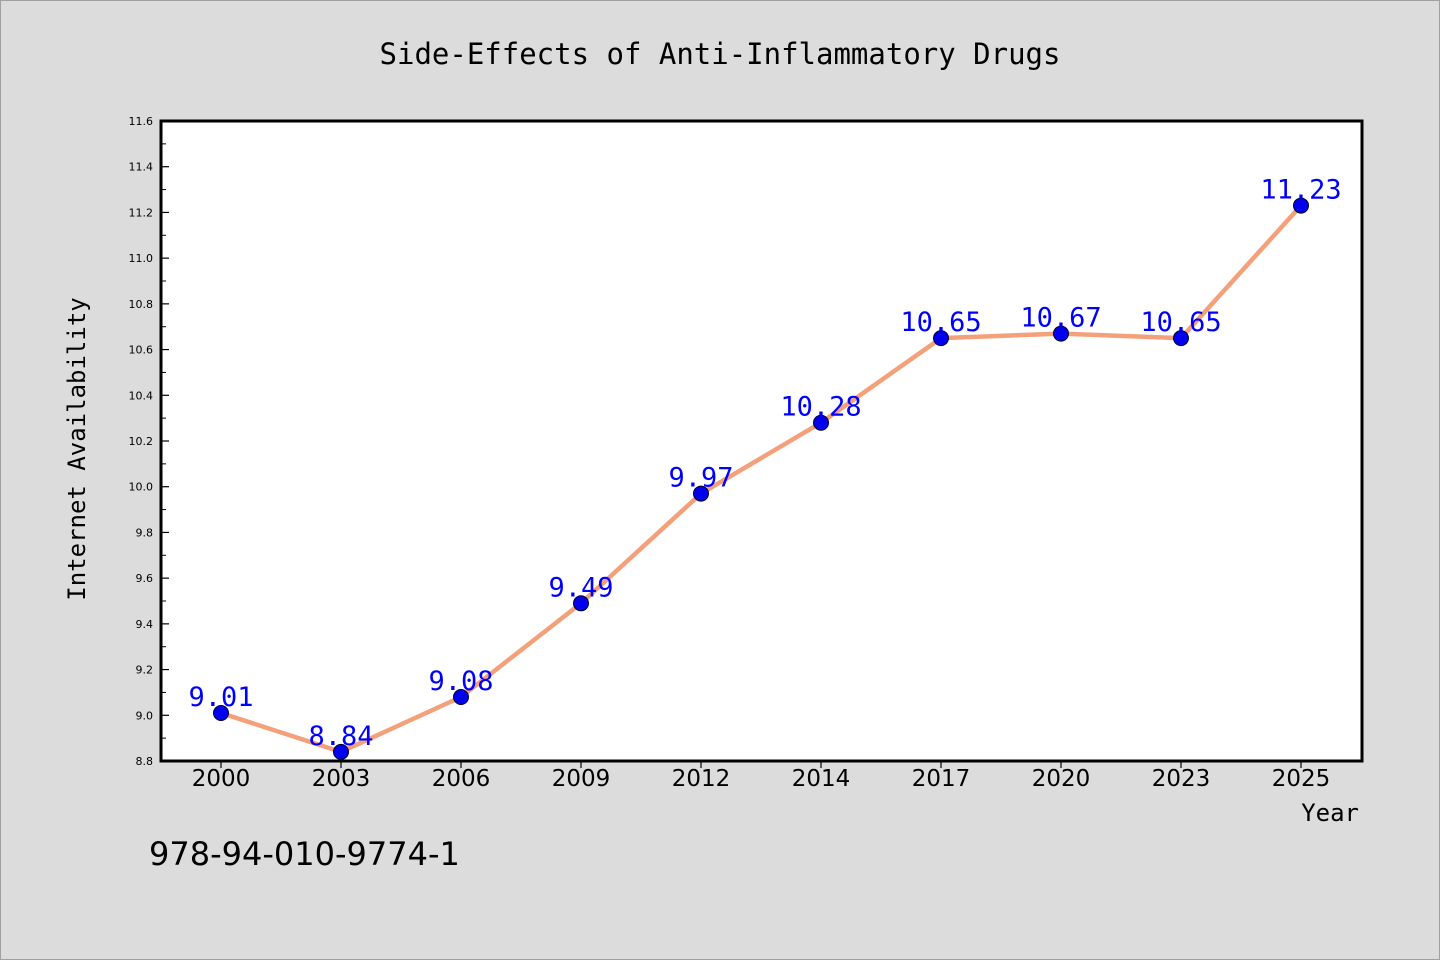 The image size is (1440, 960). What do you see at coordinates (820, 407) in the screenshot?
I see `data-label: 10.28` at bounding box center [820, 407].